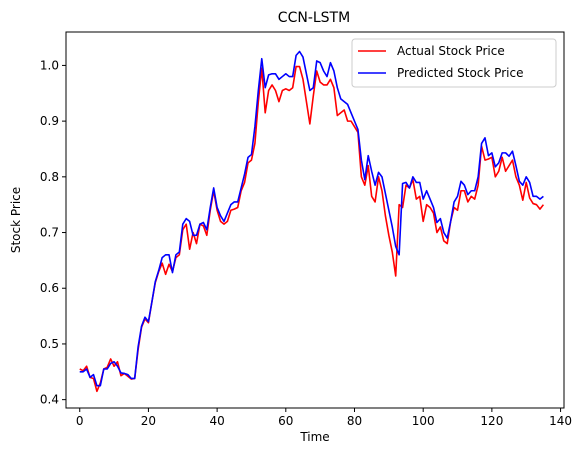 This screenshot has width=578, height=455. Describe the element at coordinates (49, 233) in the screenshot. I see `y-tick-label: 0.7` at that location.